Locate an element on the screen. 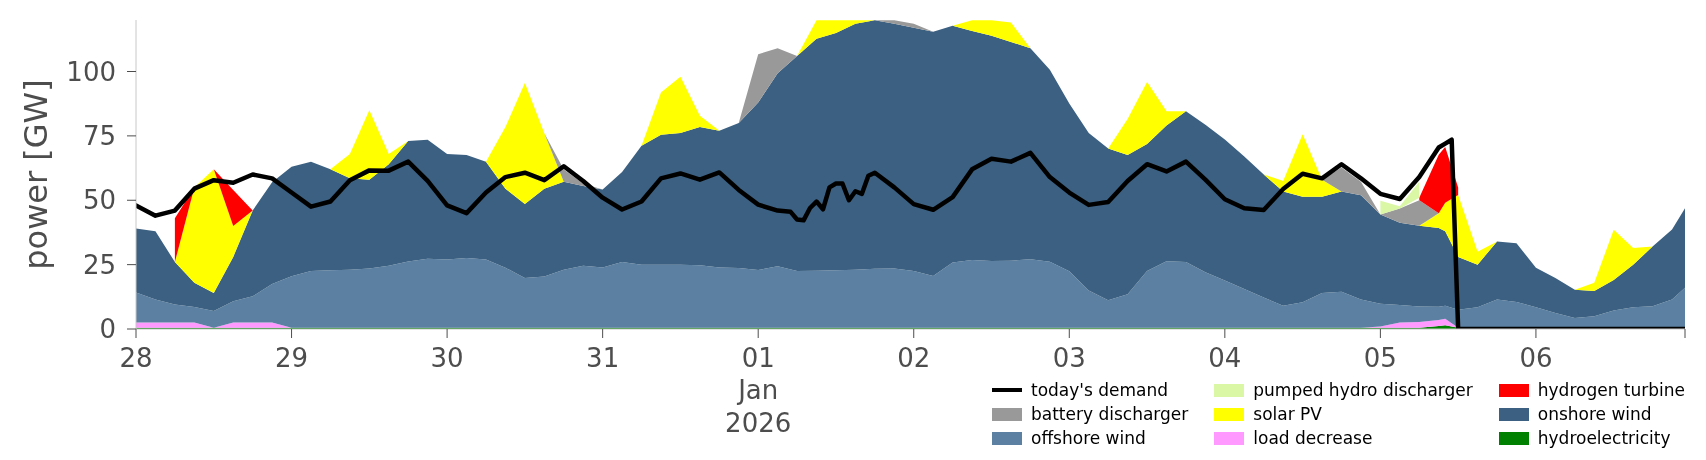 The width and height of the screenshot is (1706, 460). y-axis-title: power [GW] is located at coordinates (36, 174).